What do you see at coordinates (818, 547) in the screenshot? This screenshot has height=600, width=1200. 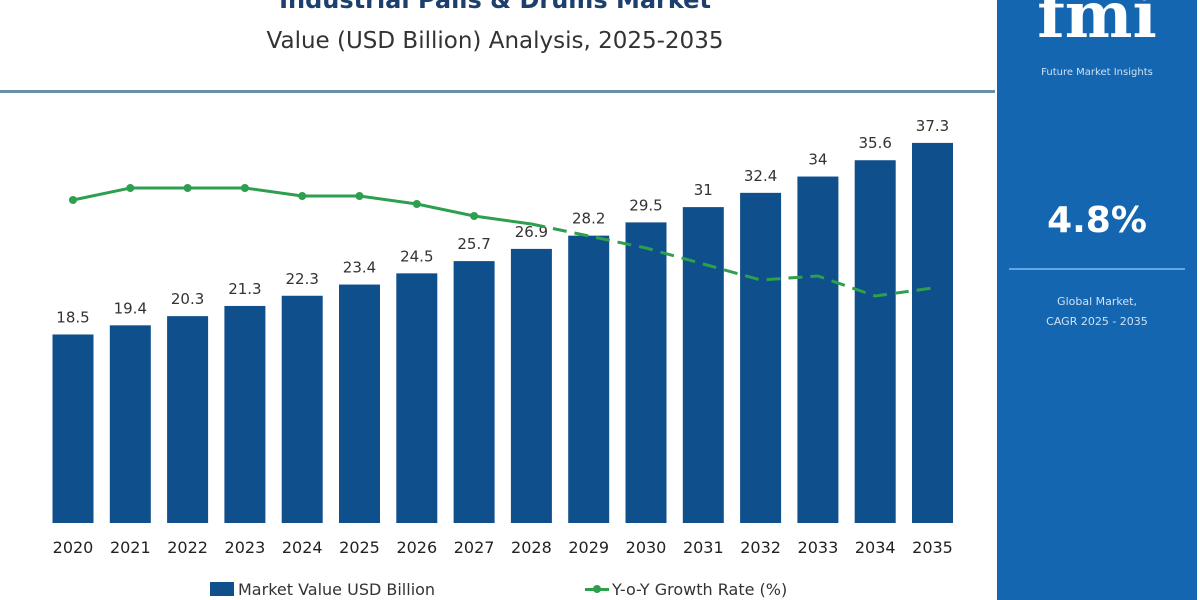 I see `x-tick-label: 2033` at bounding box center [818, 547].